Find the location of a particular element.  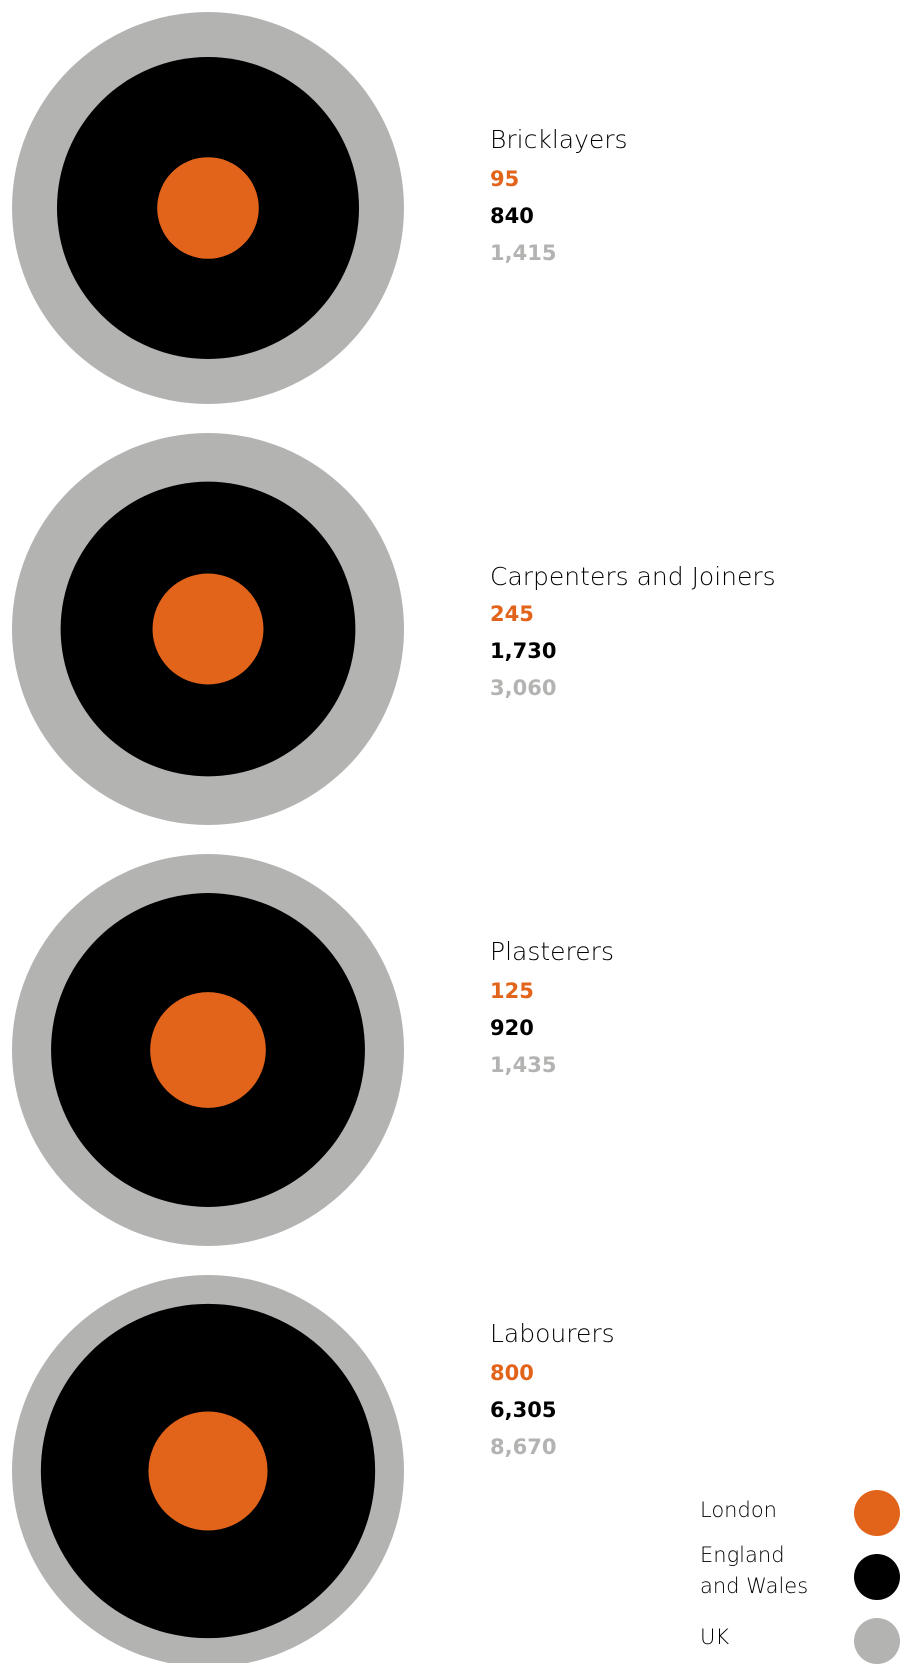

value-uk-carpenters: 3,060 is located at coordinates (523, 688).